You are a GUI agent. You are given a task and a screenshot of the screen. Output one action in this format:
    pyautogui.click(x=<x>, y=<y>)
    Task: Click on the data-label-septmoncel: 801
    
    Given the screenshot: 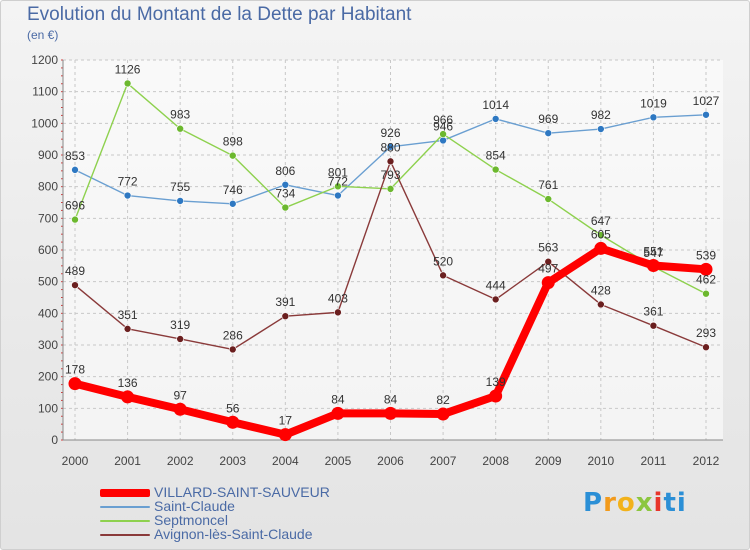 What is the action you would take?
    pyautogui.click(x=338, y=172)
    